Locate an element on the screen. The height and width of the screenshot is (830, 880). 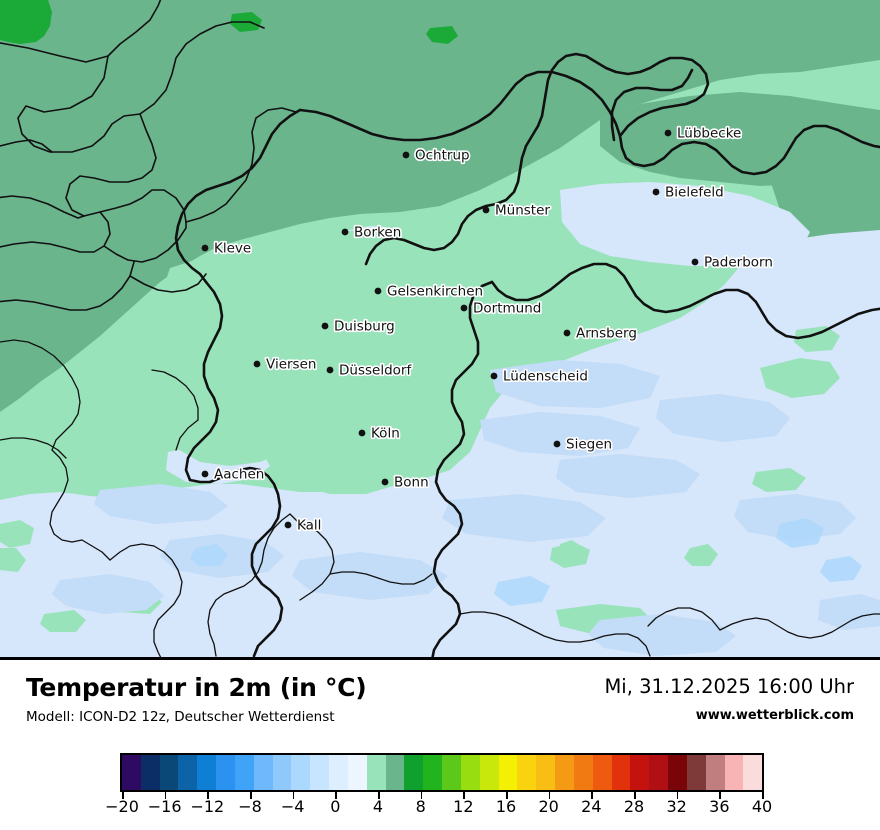
colorbar-gradient is located at coordinates (442, 772).